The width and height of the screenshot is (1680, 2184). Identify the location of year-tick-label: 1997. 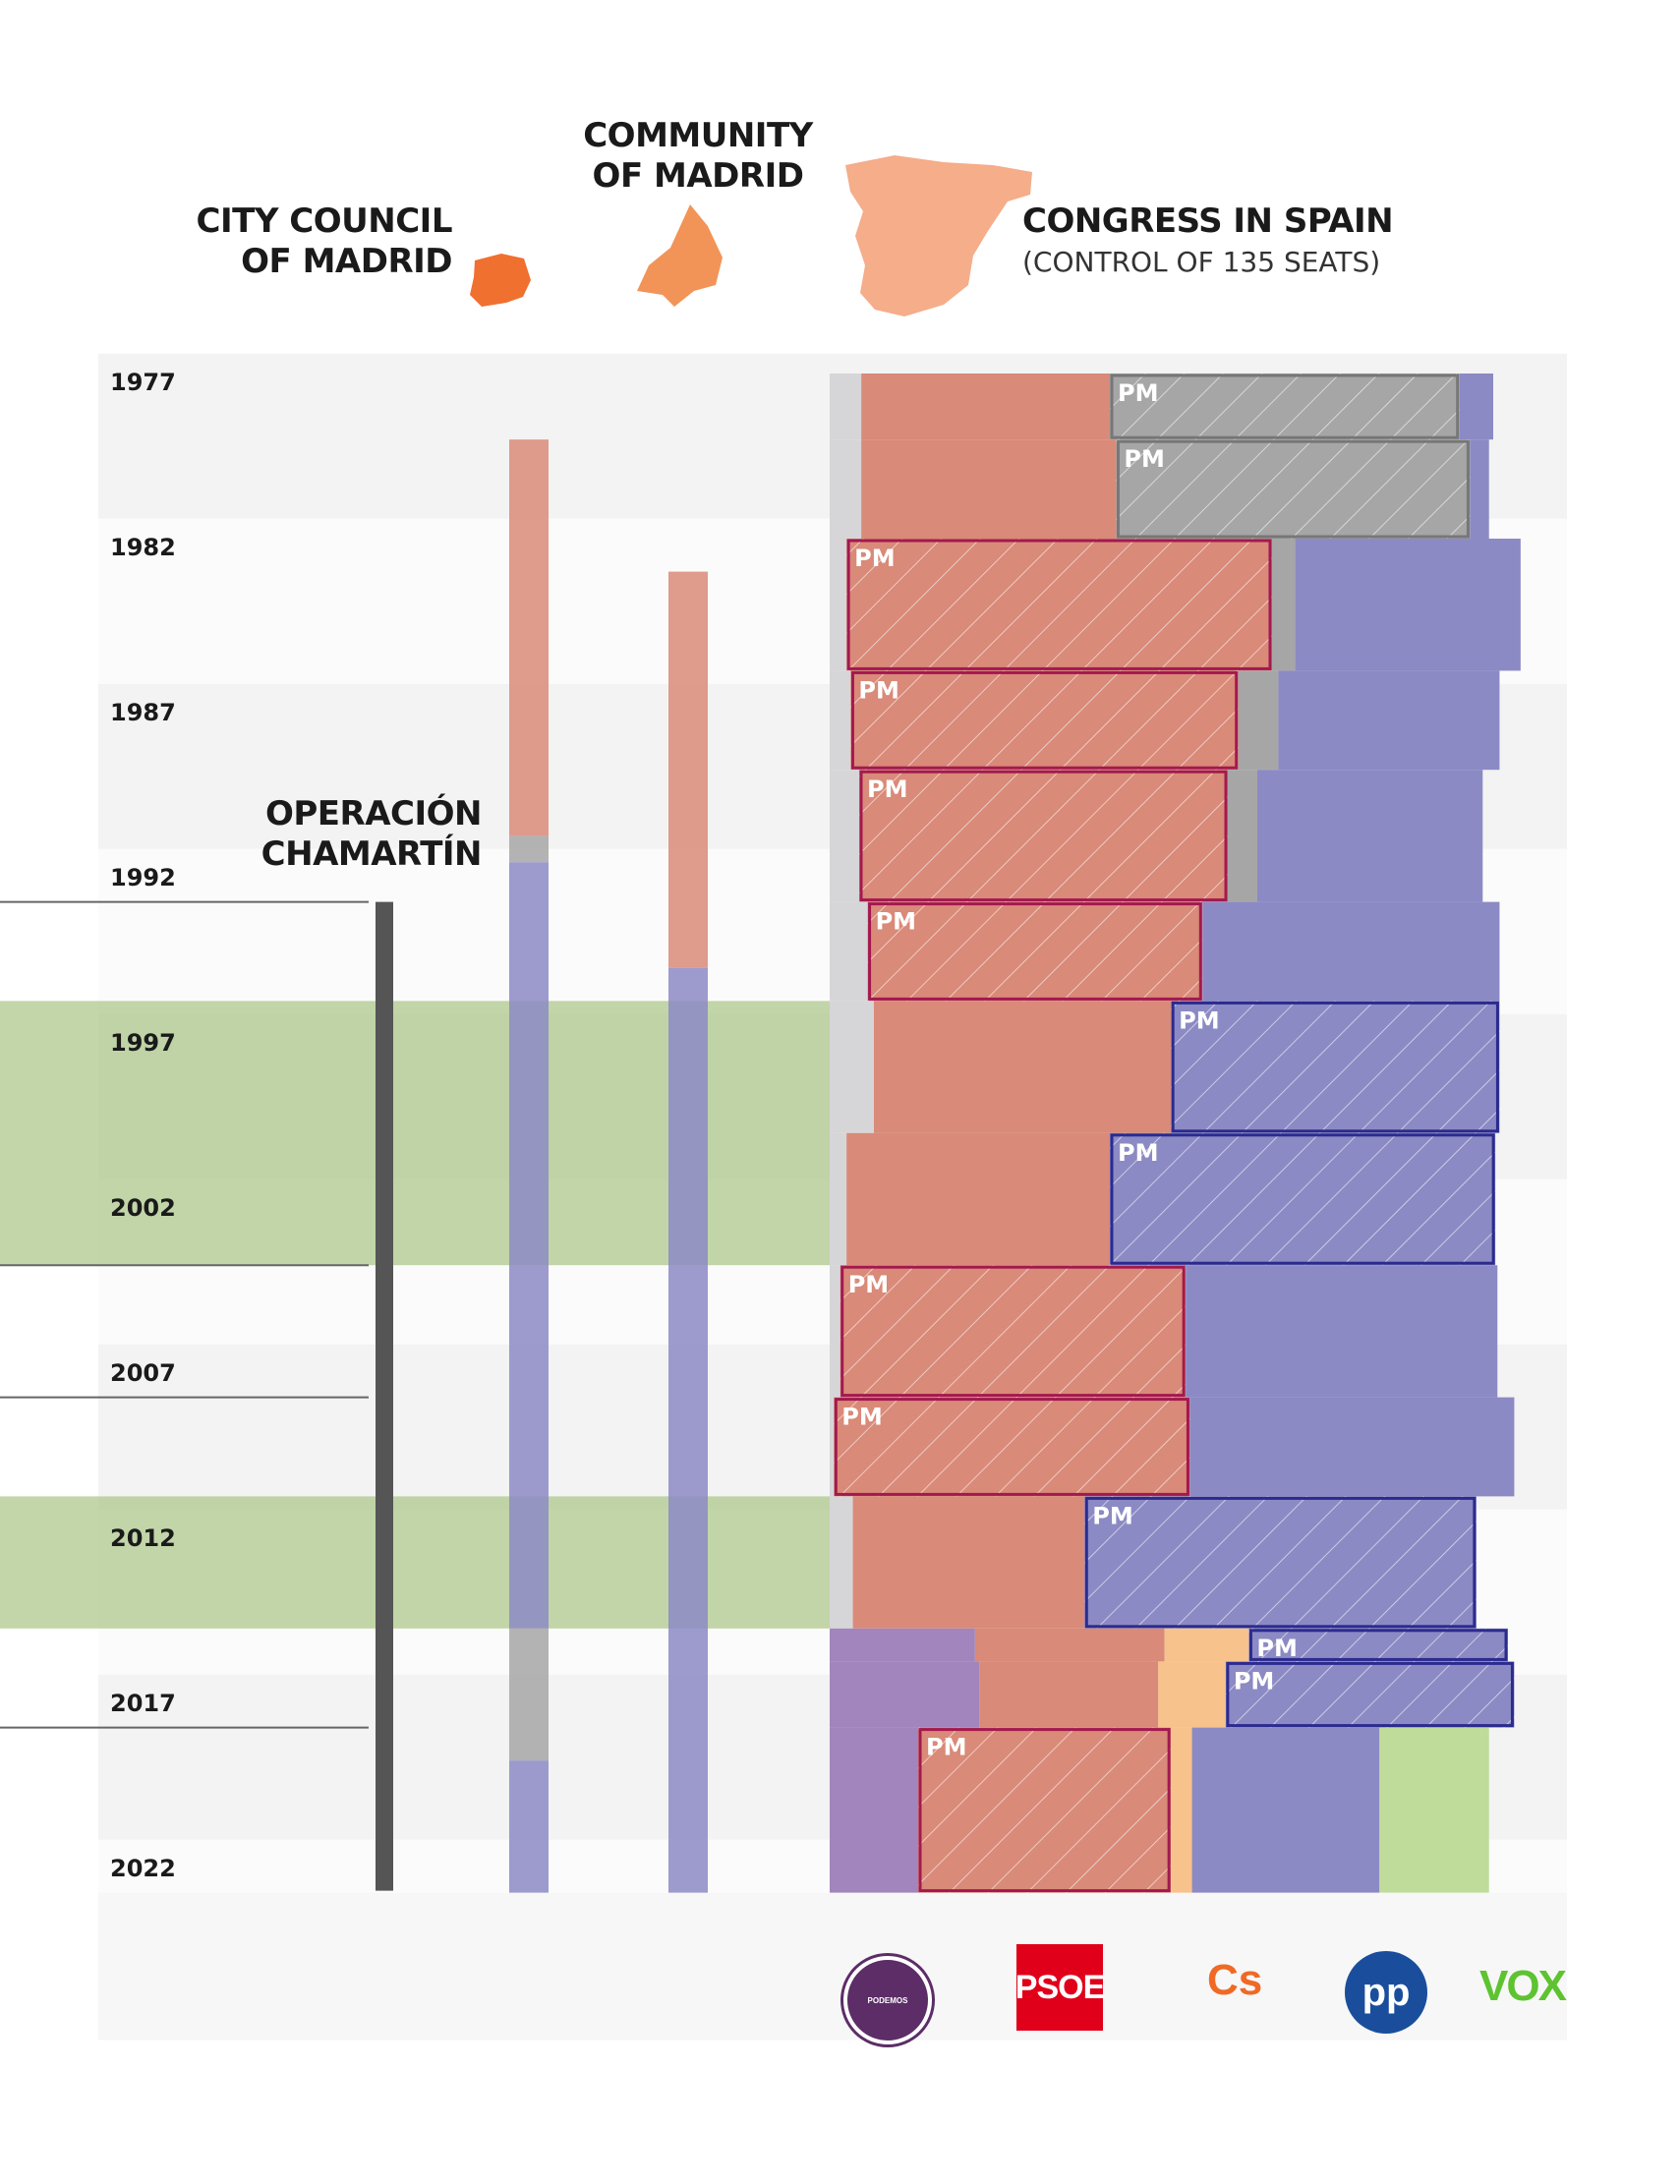
(143, 1043).